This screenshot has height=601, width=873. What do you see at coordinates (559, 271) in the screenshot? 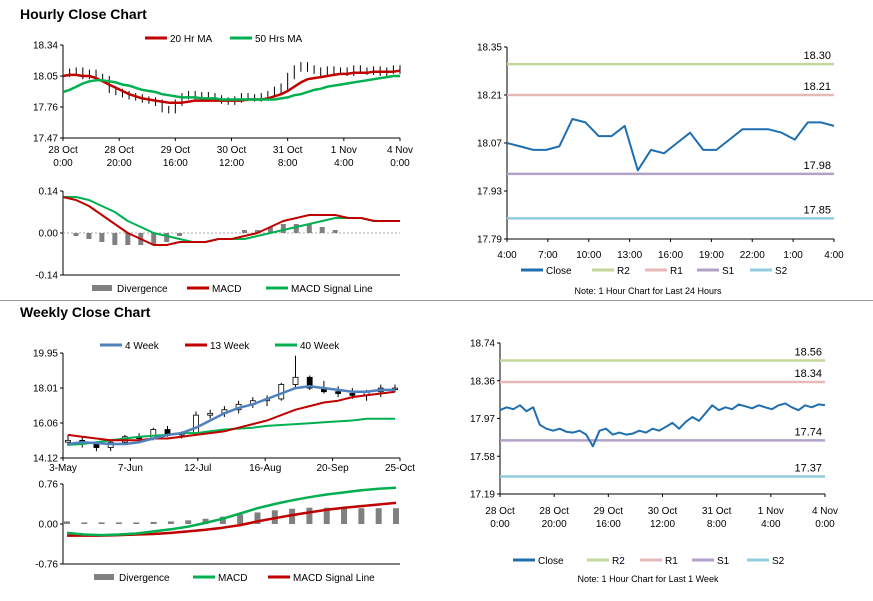
I see `hourly-levels-legend-close-label: Close` at bounding box center [559, 271].